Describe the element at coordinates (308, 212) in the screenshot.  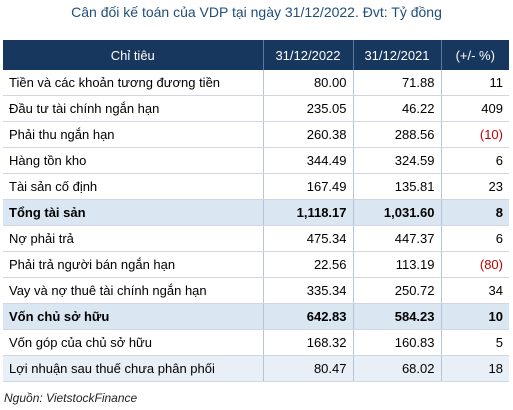
I see `value-2022: 1,118.17` at that location.